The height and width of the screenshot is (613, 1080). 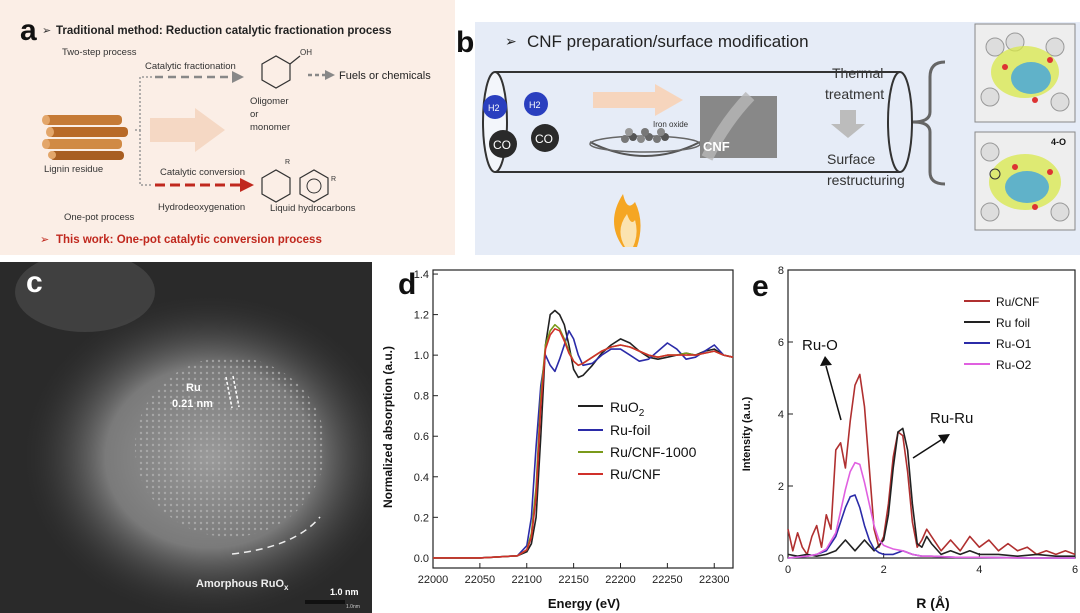 What do you see at coordinates (931, 510) in the screenshot?
I see `series-line-ru-o2` at bounding box center [931, 510].